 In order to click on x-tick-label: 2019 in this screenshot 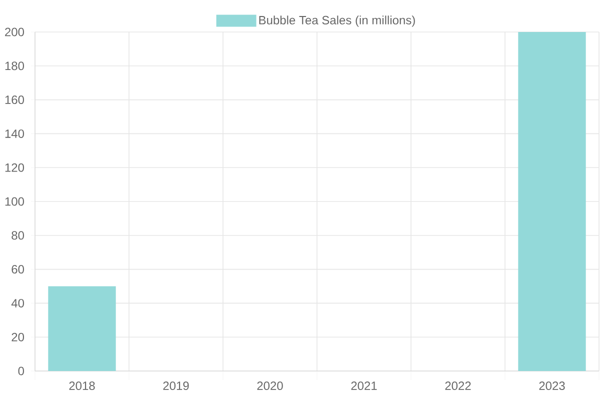, I will do `click(176, 386)`.